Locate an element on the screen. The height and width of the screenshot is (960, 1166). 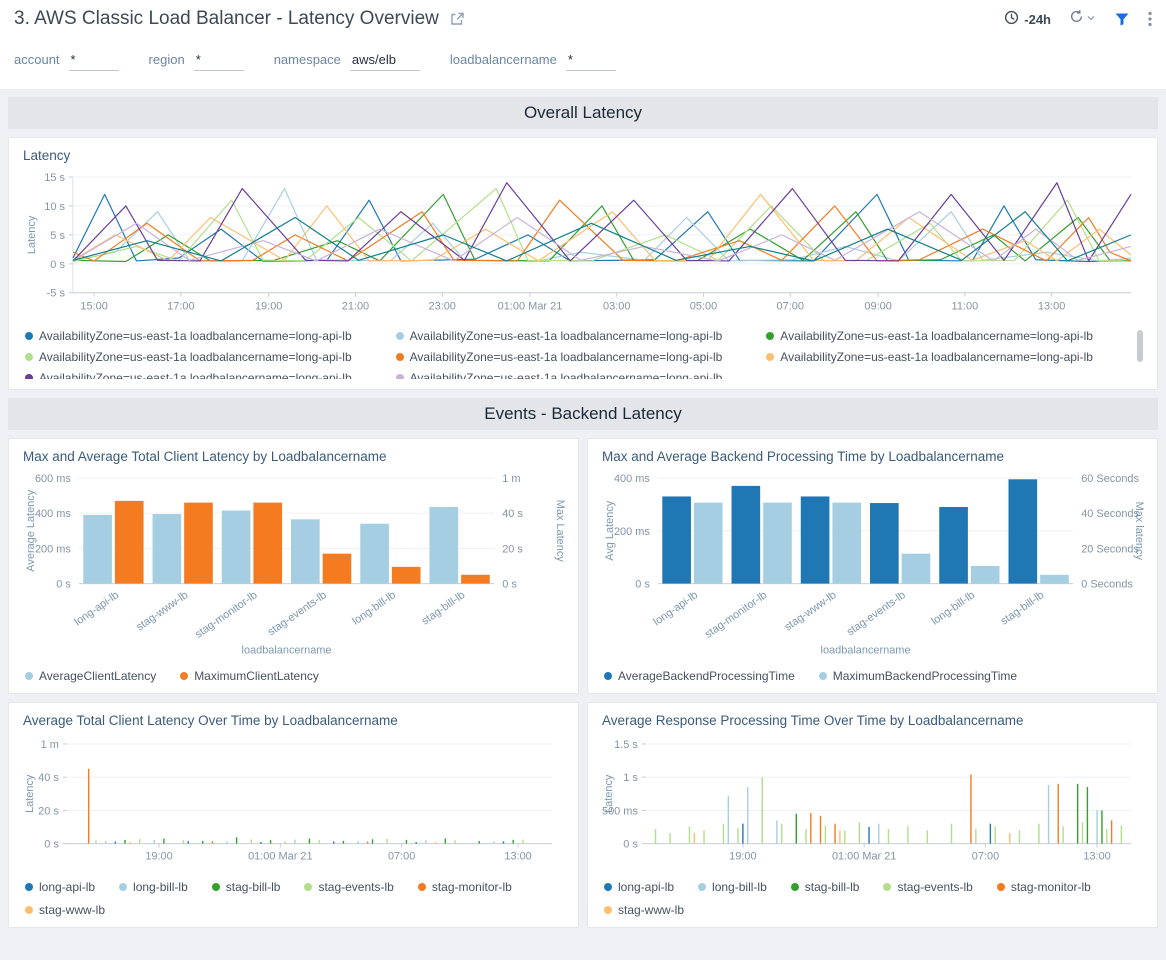
svg-text: 07:00 is located at coordinates (401, 857).